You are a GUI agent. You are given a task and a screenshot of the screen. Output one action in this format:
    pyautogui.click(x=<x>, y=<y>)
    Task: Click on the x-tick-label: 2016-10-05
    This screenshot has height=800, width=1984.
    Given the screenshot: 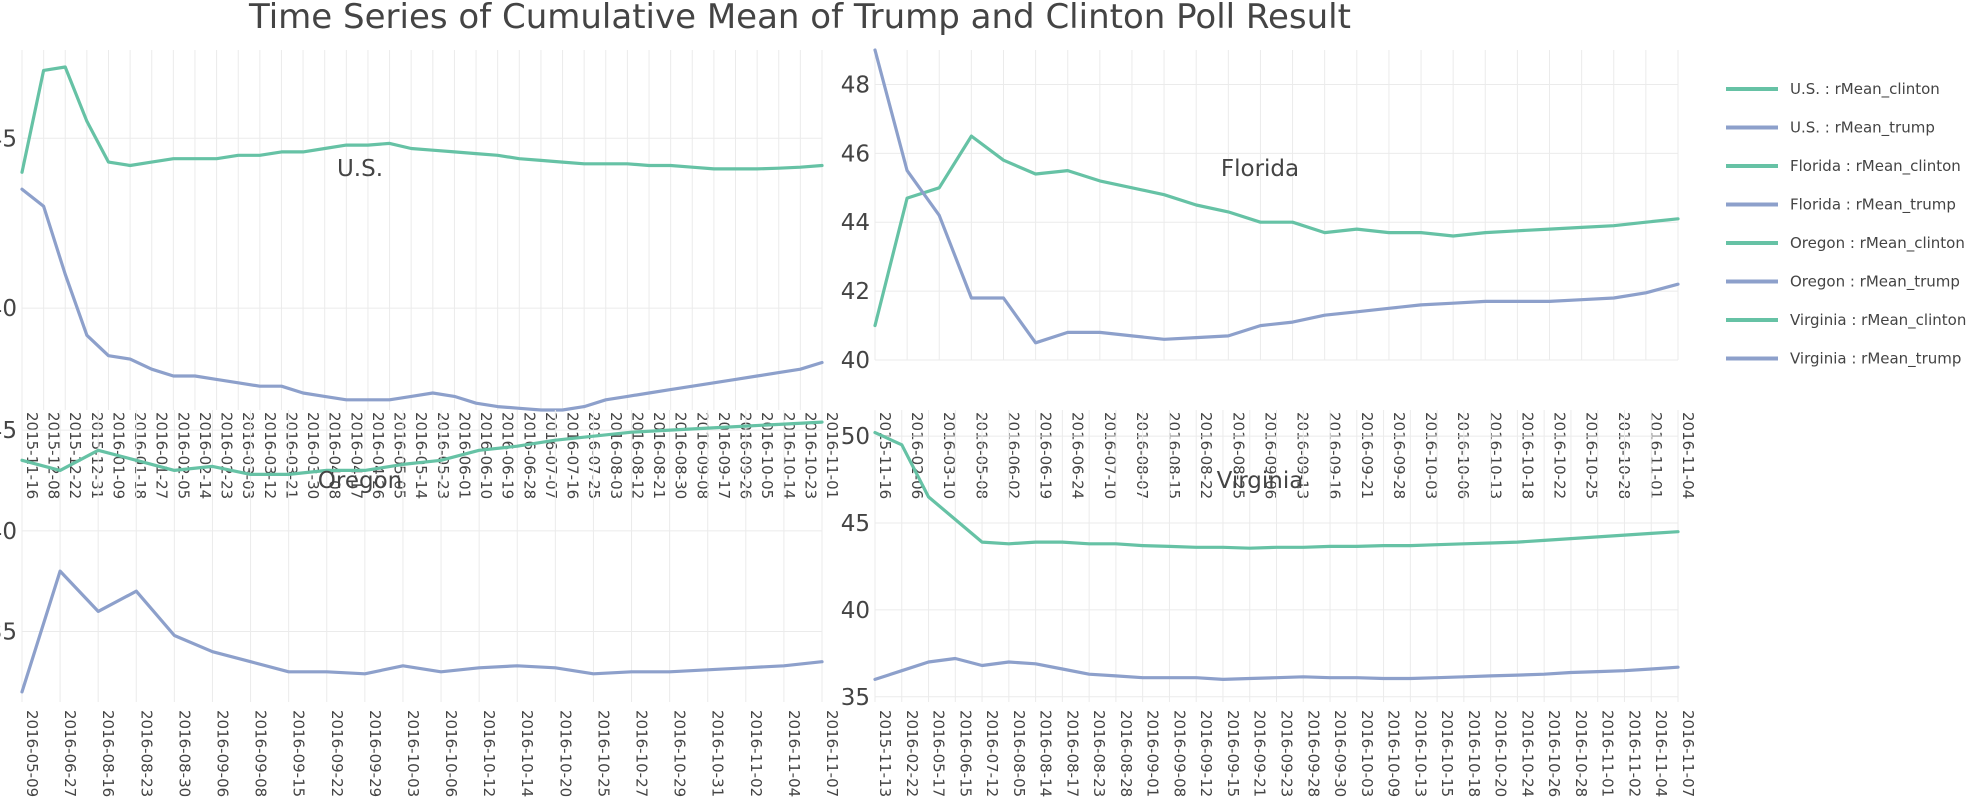 What is the action you would take?
    pyautogui.click(x=767, y=455)
    